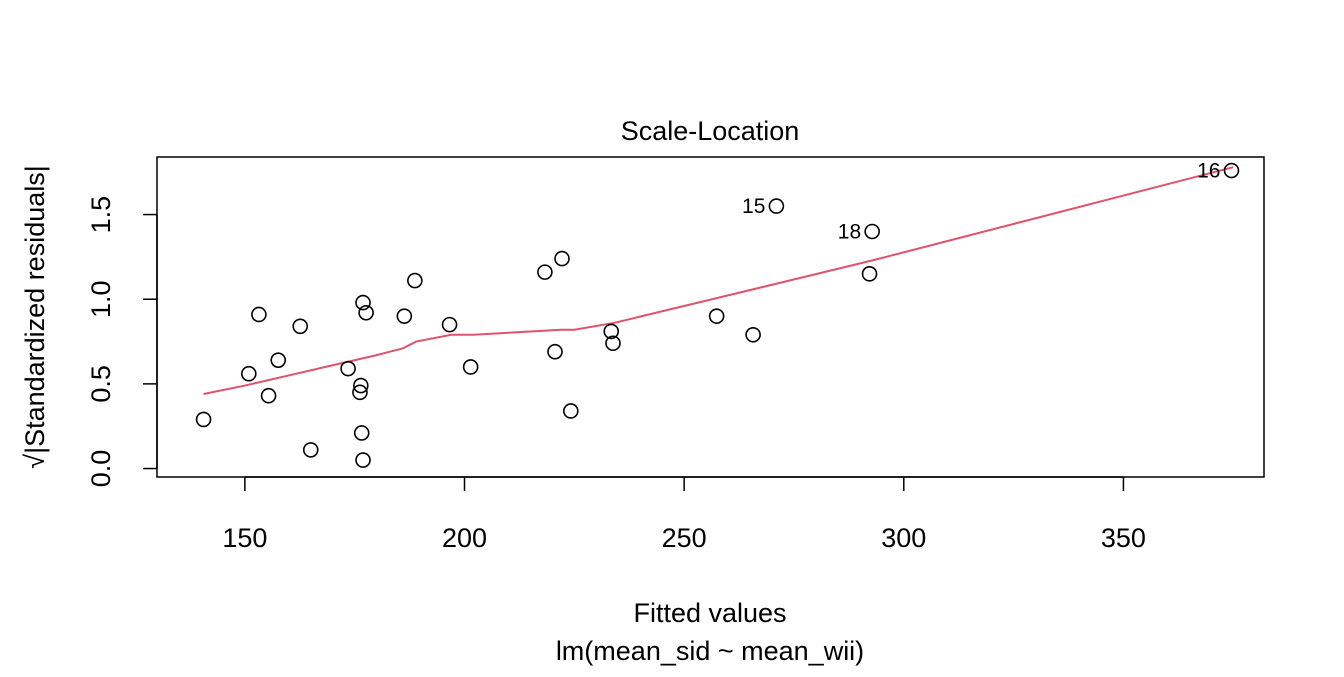 The height and width of the screenshot is (677, 1344). Describe the element at coordinates (709, 613) in the screenshot. I see `x-axis-label: Fitted values` at that location.